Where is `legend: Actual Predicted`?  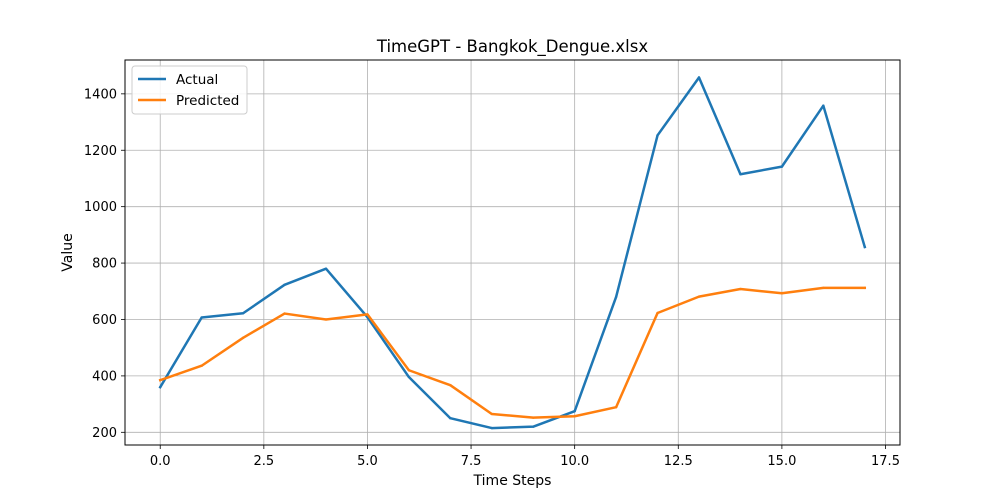
legend: Actual Predicted is located at coordinates (189, 90).